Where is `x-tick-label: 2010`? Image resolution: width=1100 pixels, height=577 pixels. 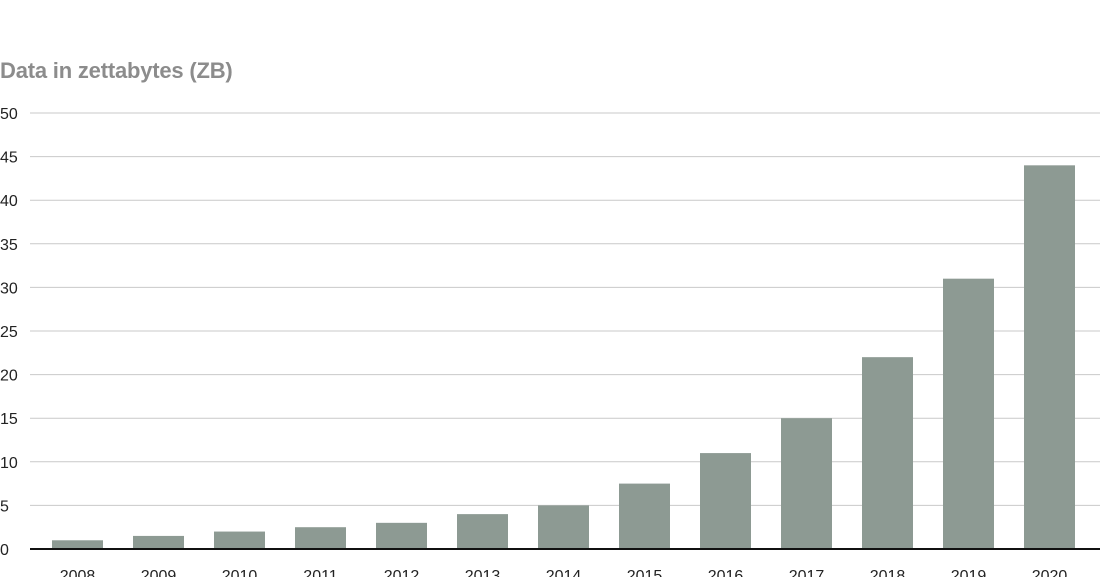
x-tick-label: 2010 is located at coordinates (240, 572).